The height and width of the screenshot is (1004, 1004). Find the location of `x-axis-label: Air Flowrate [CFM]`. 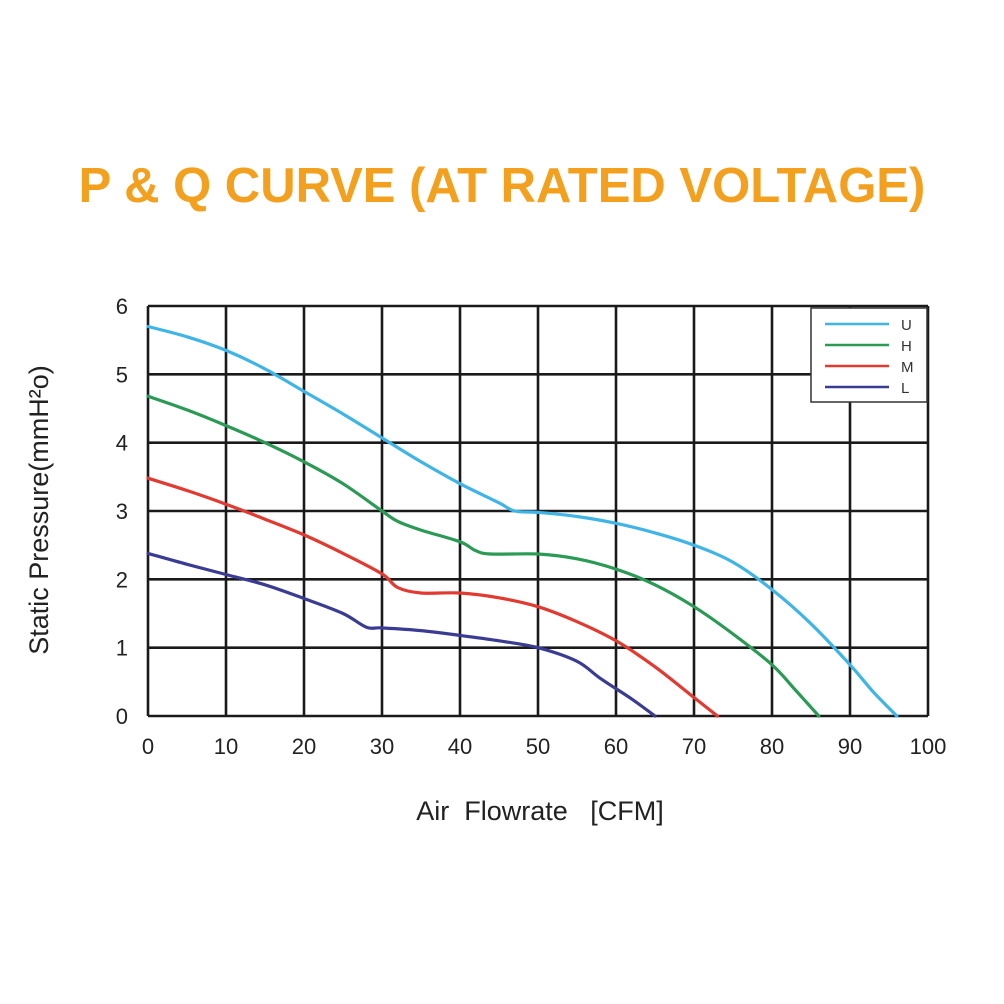

x-axis-label: Air Flowrate [CFM] is located at coordinates (540, 811).